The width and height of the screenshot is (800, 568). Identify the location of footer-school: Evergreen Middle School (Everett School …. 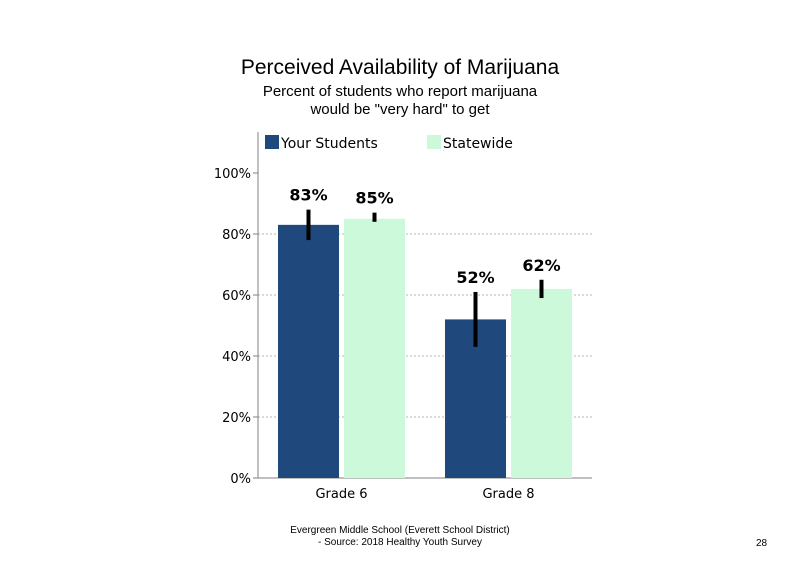
(400, 530).